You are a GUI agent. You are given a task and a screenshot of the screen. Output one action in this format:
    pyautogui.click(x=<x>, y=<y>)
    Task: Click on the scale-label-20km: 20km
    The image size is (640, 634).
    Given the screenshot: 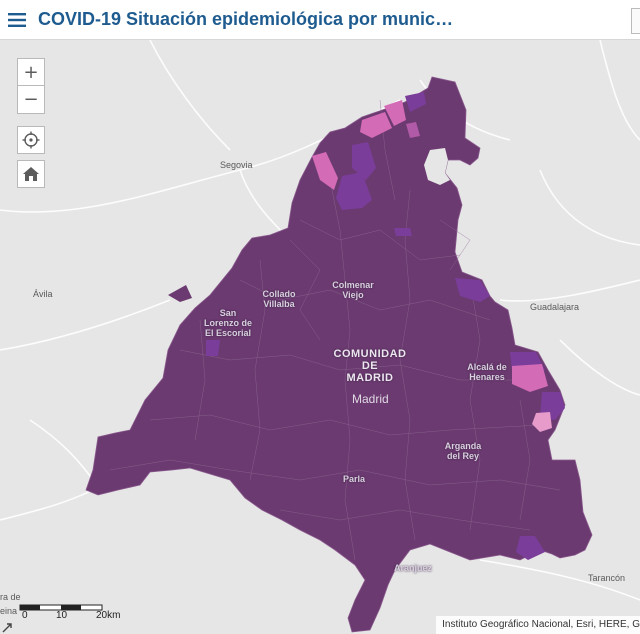 What is the action you would take?
    pyautogui.click(x=108, y=615)
    